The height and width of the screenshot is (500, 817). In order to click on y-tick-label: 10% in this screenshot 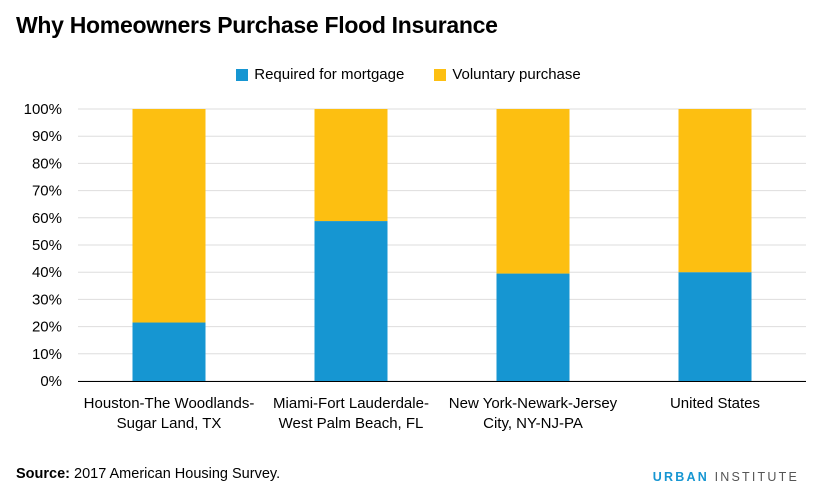, I will do `click(47, 354)`.